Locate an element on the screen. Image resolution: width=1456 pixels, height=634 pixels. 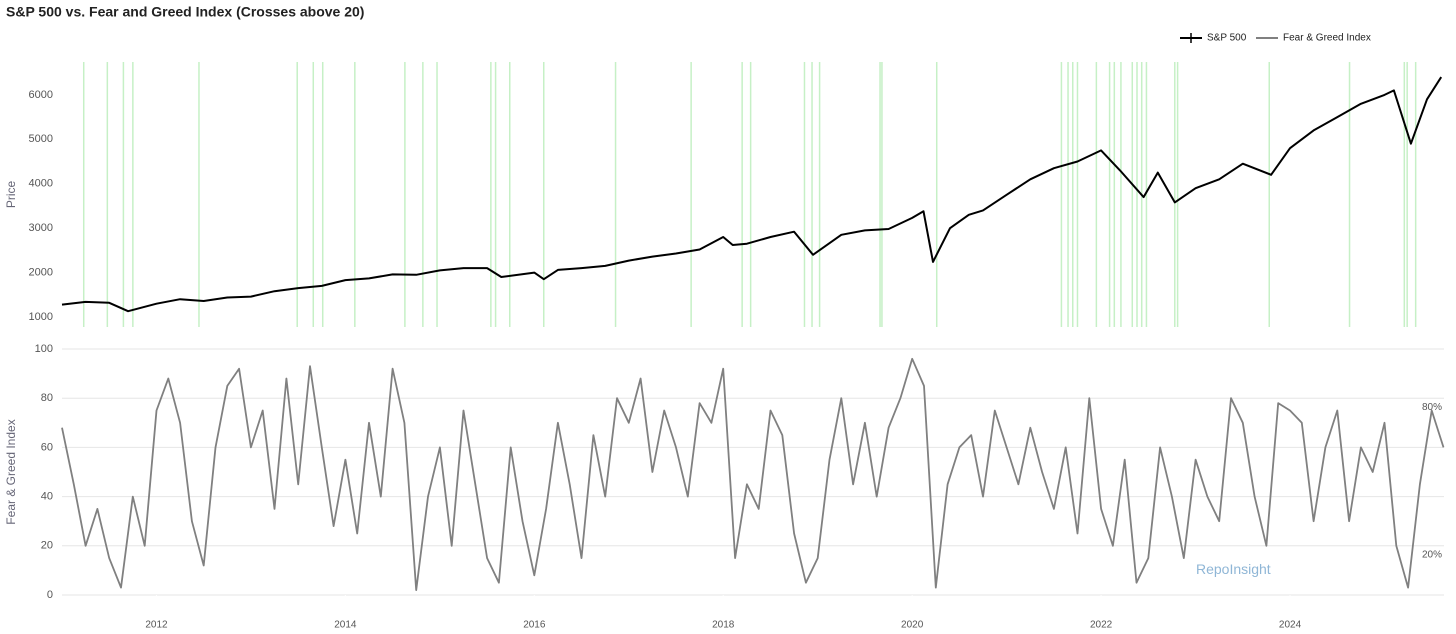
y-tick-label: 80 is located at coordinates (47, 398).